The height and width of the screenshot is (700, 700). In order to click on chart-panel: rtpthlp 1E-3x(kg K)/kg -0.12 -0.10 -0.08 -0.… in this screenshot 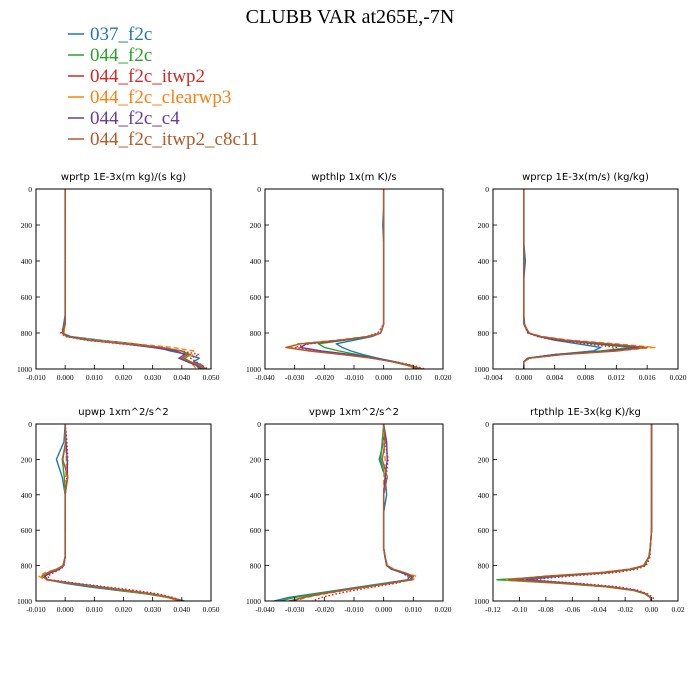, I will do `click(579, 510)`.